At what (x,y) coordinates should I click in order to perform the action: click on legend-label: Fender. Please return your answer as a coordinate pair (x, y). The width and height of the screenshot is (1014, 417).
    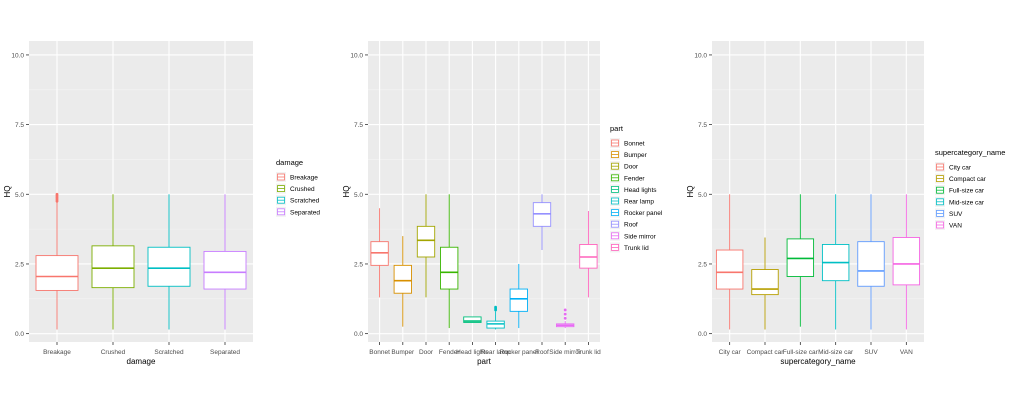
    Looking at the image, I should click on (634, 178).